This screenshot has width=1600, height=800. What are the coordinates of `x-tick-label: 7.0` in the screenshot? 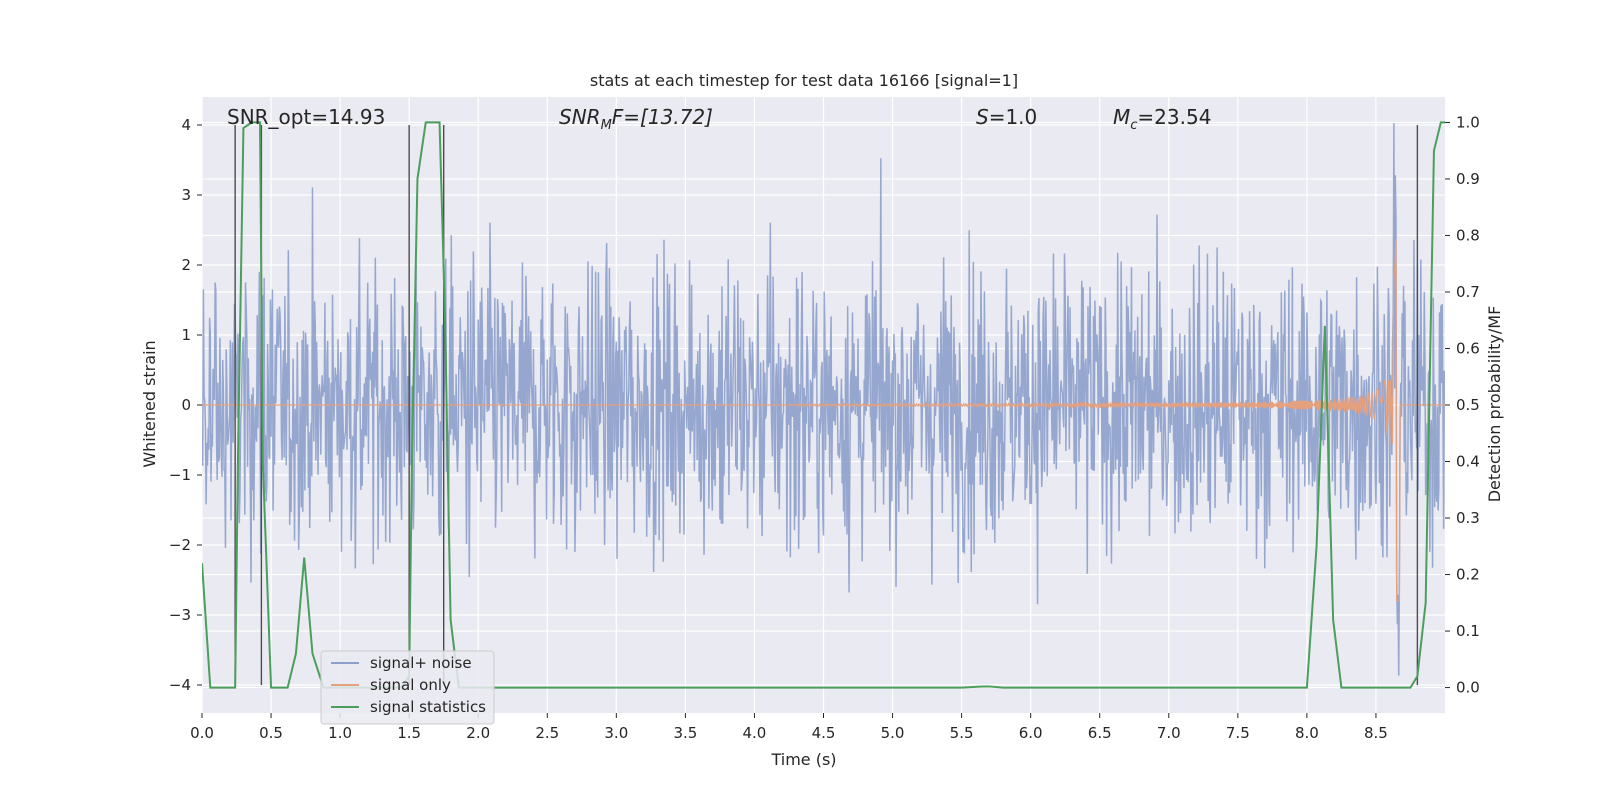 It's located at (1169, 733).